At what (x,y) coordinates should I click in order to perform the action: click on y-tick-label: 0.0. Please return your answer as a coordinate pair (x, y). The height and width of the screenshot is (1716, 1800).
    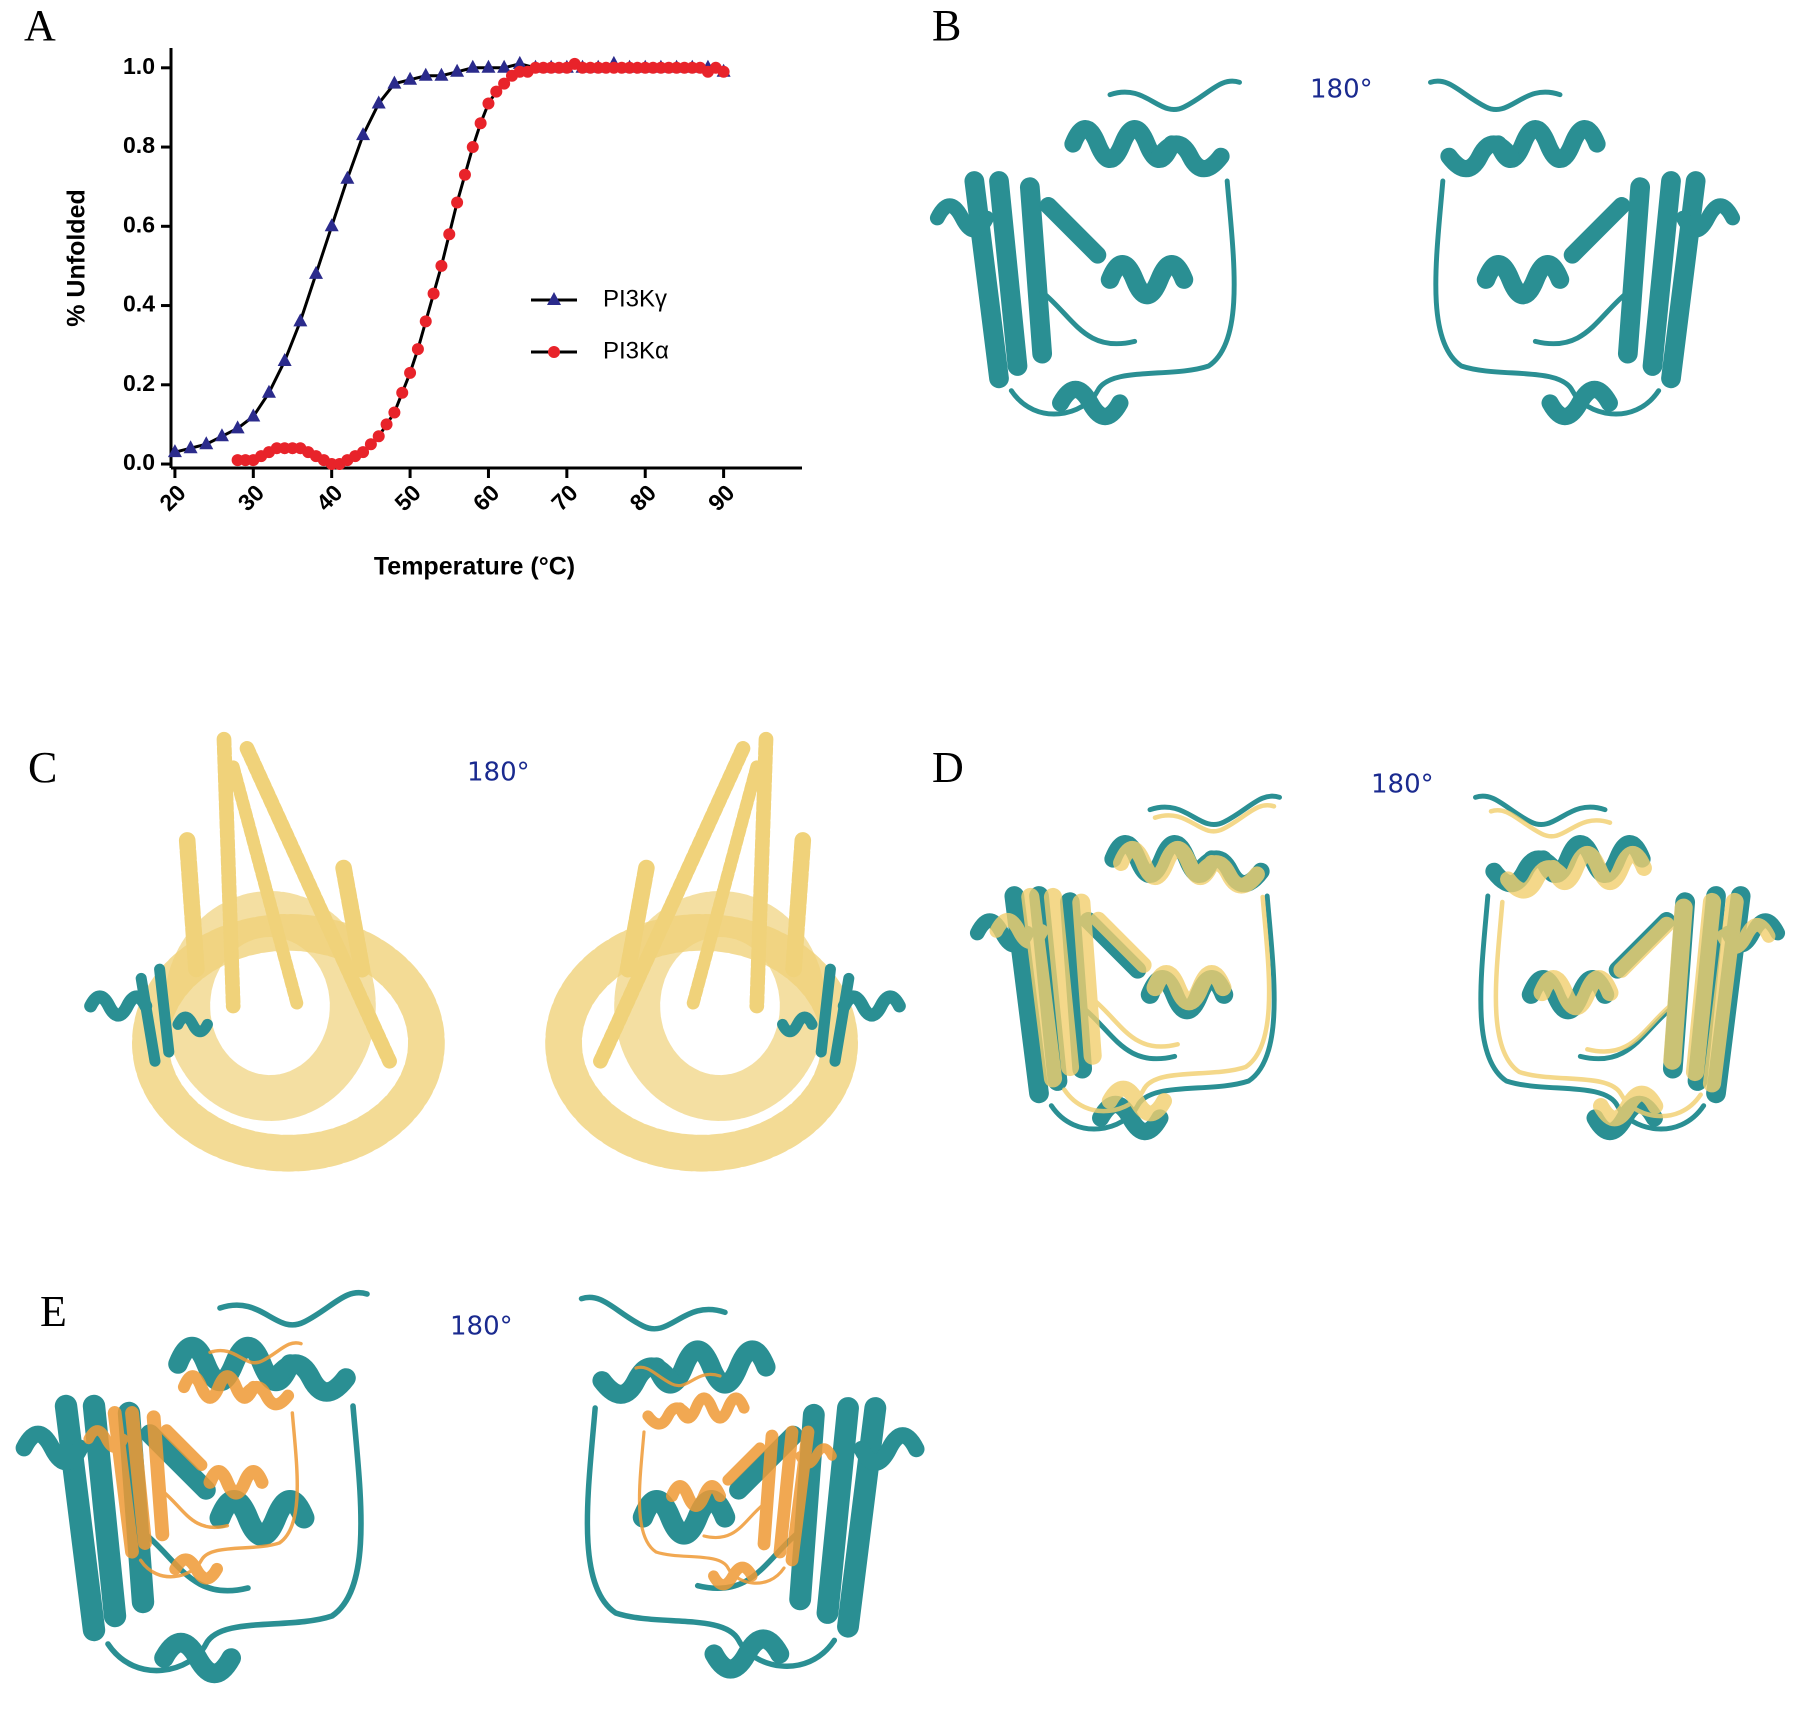
    Looking at the image, I should click on (139, 462).